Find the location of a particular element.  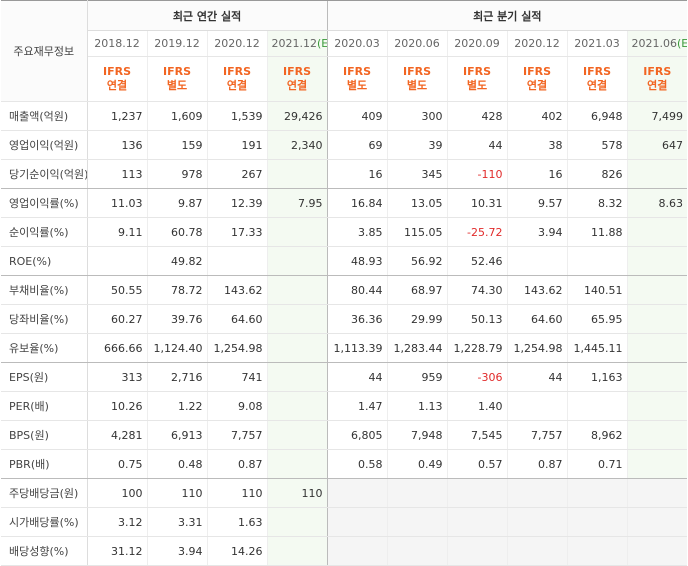

cell: 0.48 is located at coordinates (176, 464).